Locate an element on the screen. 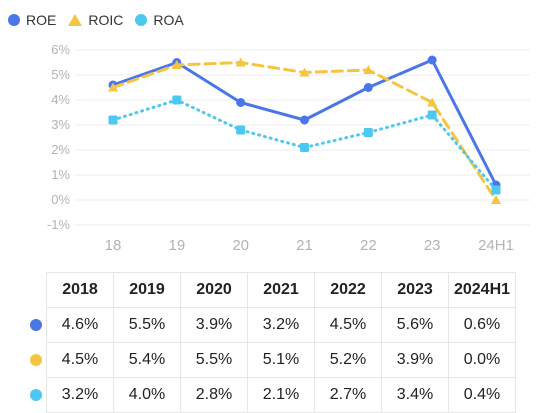  table-header-row: 2018 2019 2020 2021 2022 2023 2024H1 is located at coordinates (281, 290).